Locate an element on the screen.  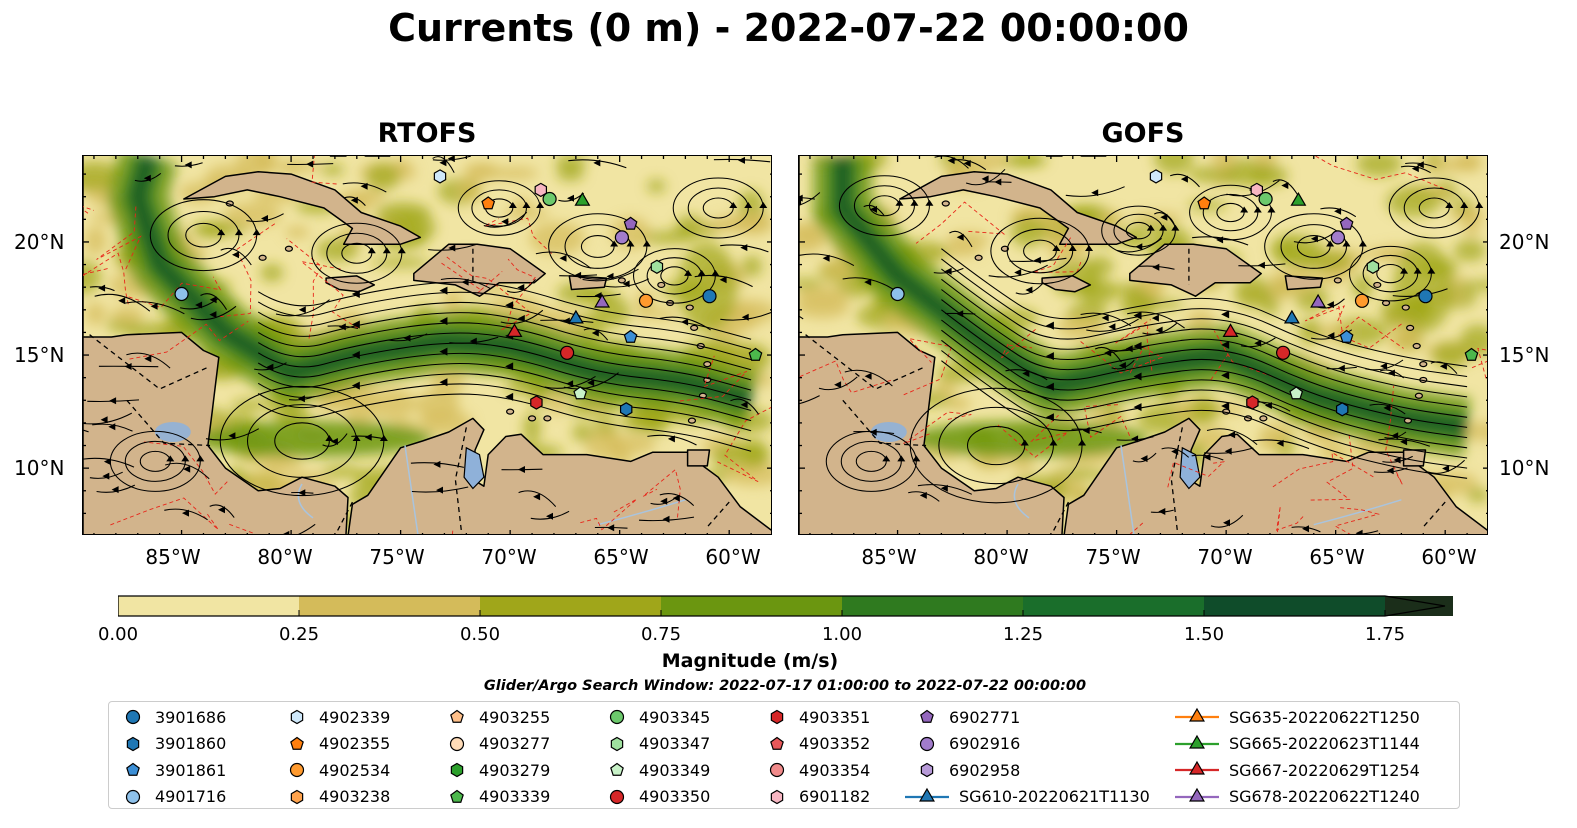
legend-item: 6901182 is located at coordinates (817, 797).